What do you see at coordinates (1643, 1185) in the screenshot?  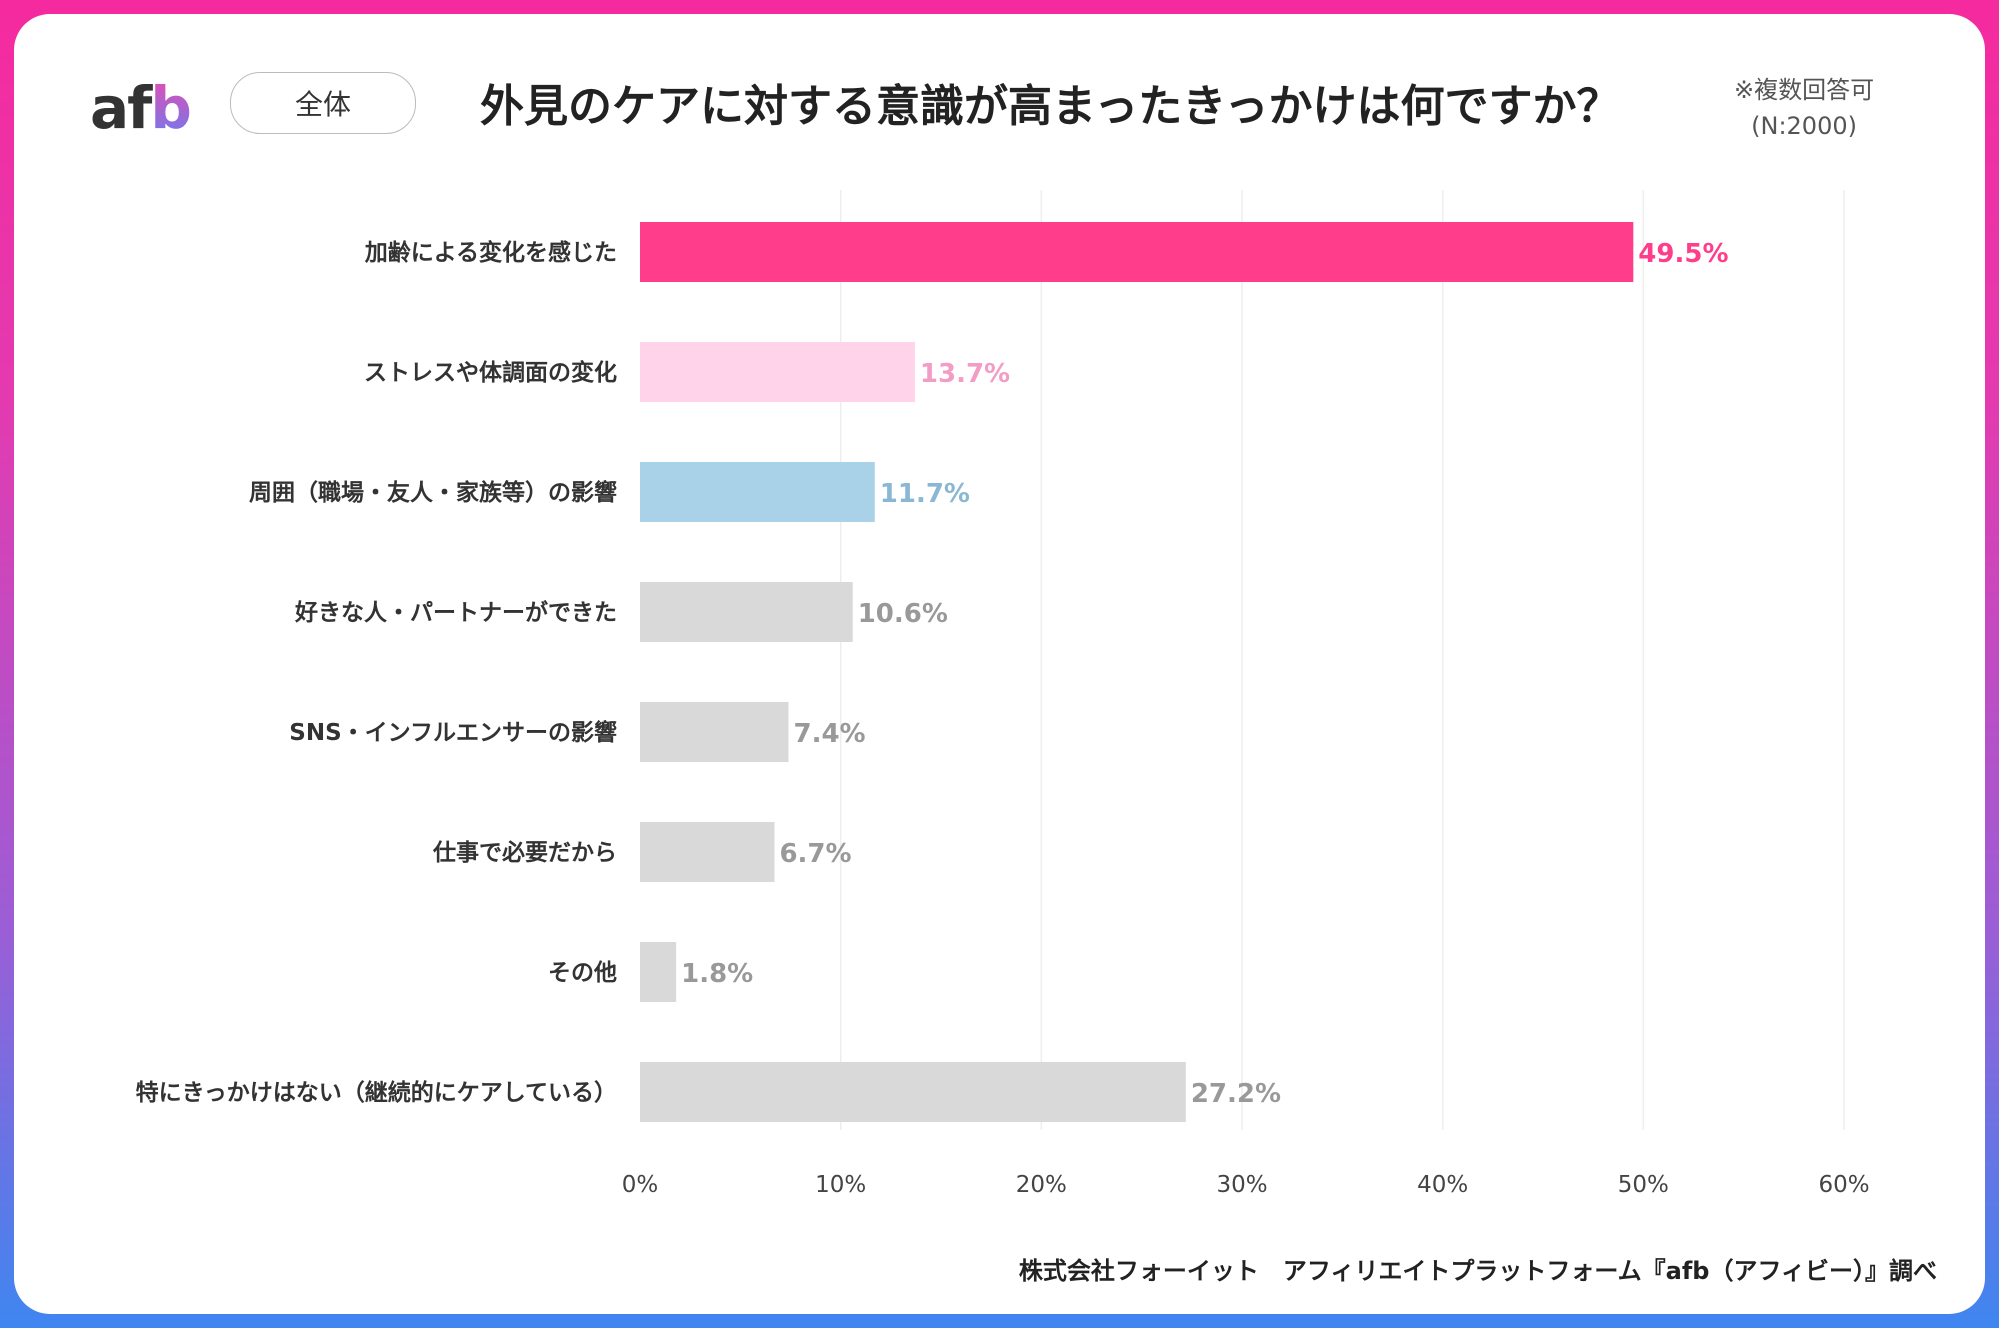 I see `x-tick-label: 50%` at bounding box center [1643, 1185].